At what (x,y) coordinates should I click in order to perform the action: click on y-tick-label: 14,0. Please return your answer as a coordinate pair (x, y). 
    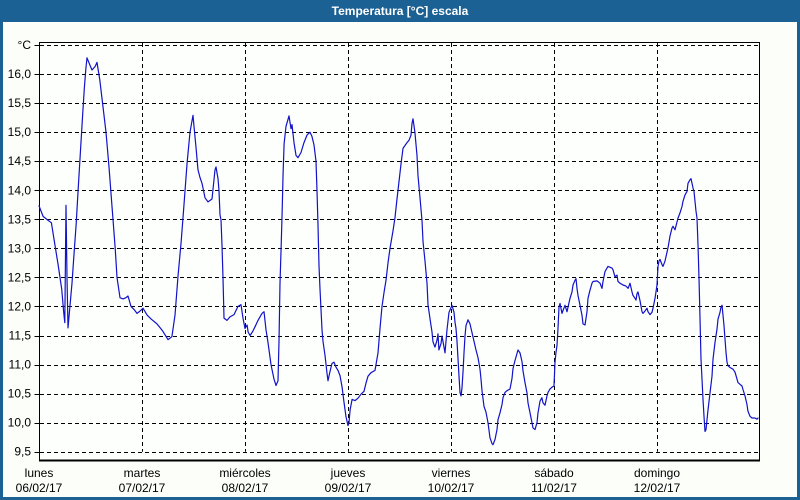
    Looking at the image, I should click on (20, 190).